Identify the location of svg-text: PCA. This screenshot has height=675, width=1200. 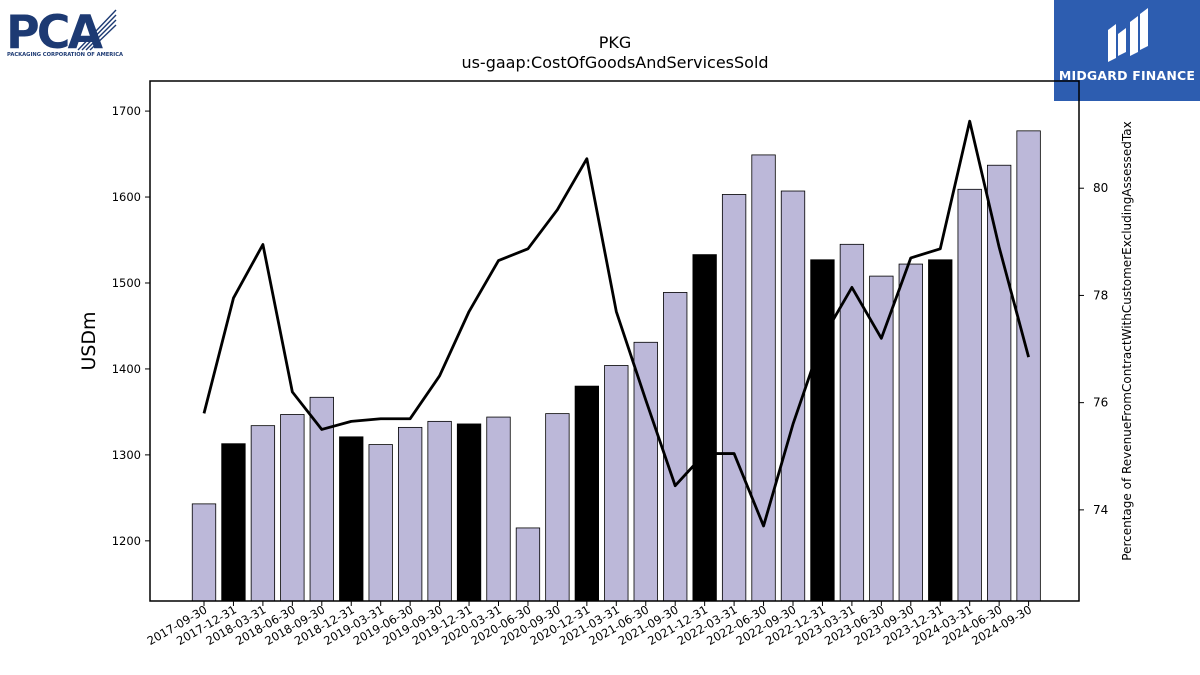
(54, 29).